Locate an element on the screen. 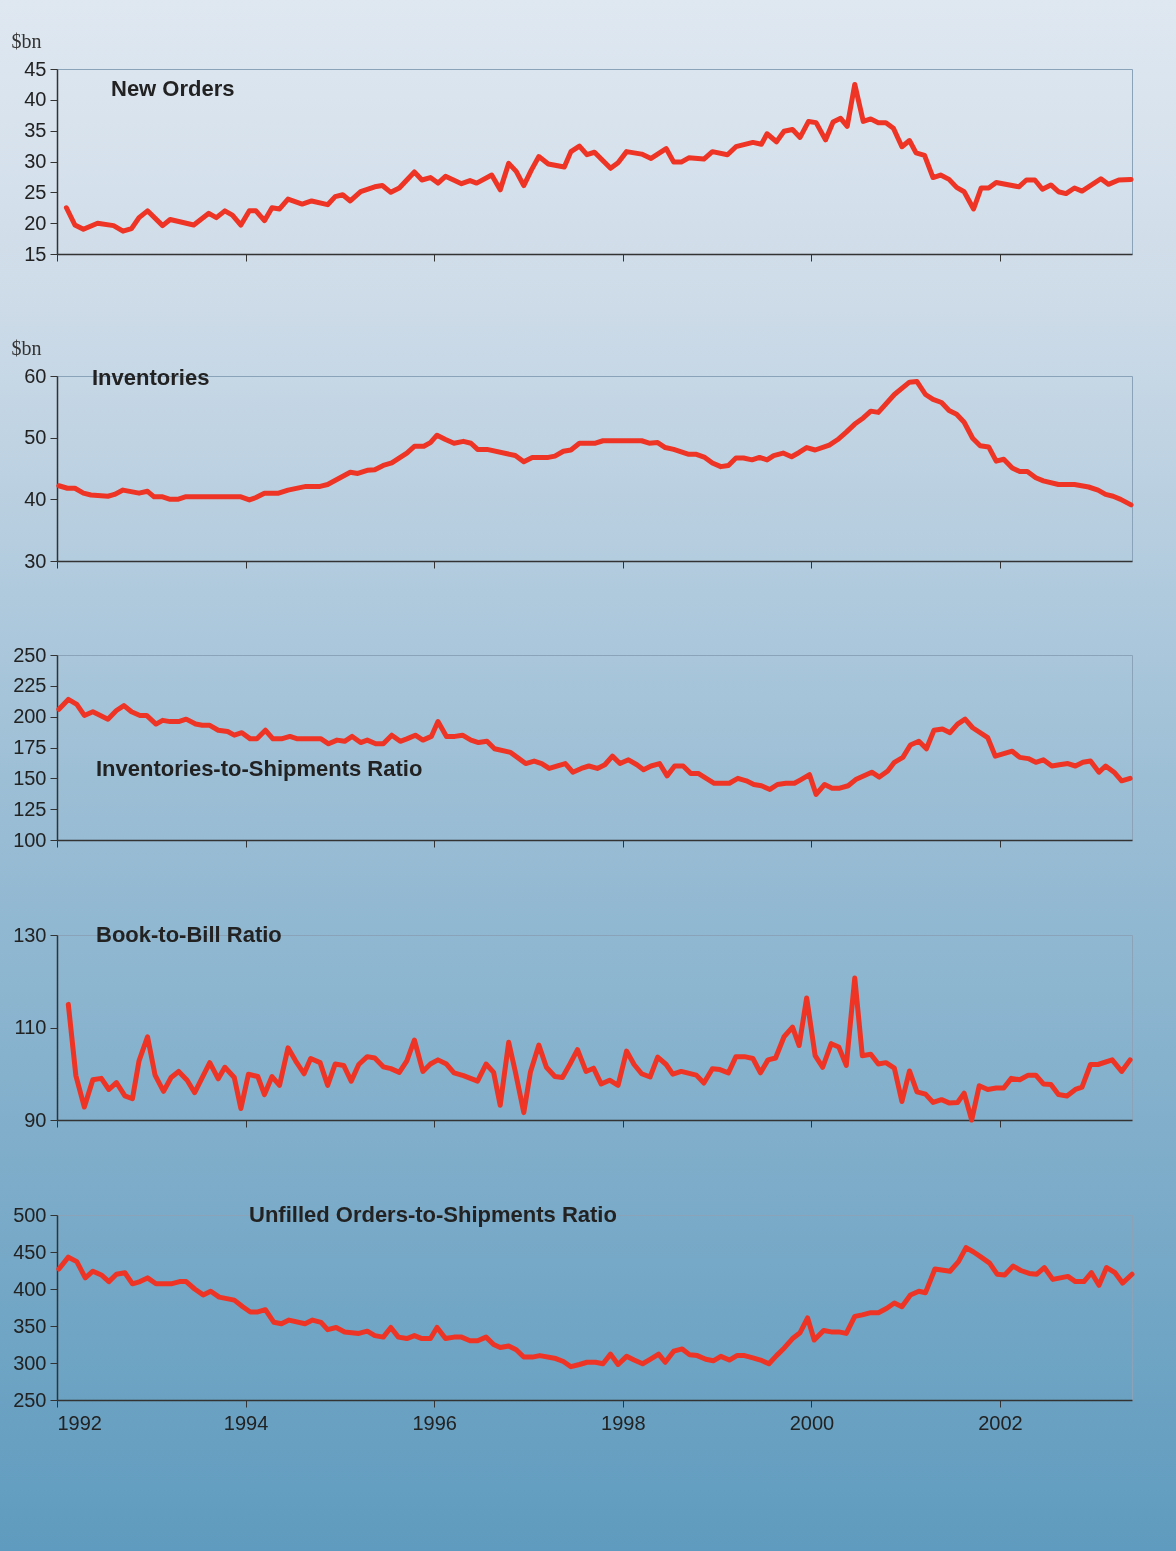 Image resolution: width=1176 pixels, height=1551 pixels. y-tick-label: 100 is located at coordinates (30, 839).